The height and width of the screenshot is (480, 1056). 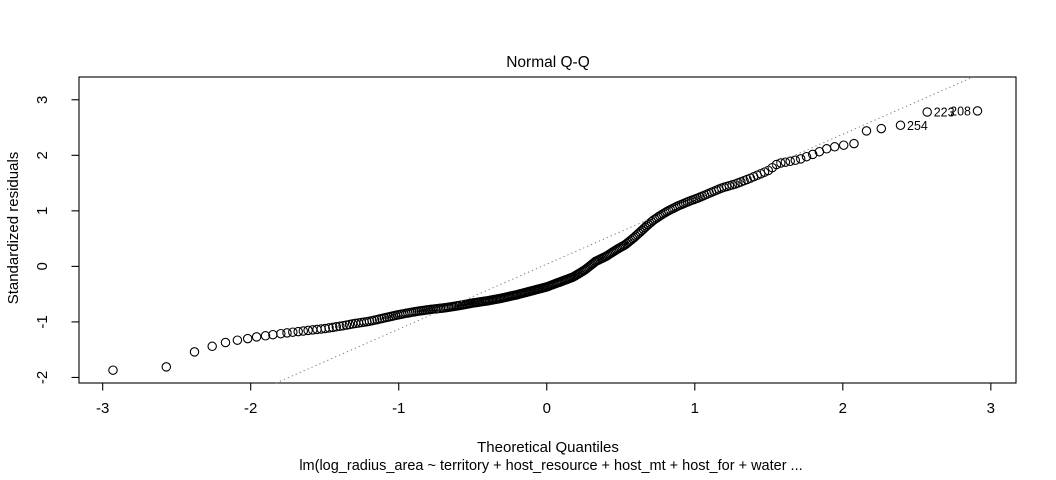 What do you see at coordinates (102, 408) in the screenshot?
I see `x-axis-tick-label: -3` at bounding box center [102, 408].